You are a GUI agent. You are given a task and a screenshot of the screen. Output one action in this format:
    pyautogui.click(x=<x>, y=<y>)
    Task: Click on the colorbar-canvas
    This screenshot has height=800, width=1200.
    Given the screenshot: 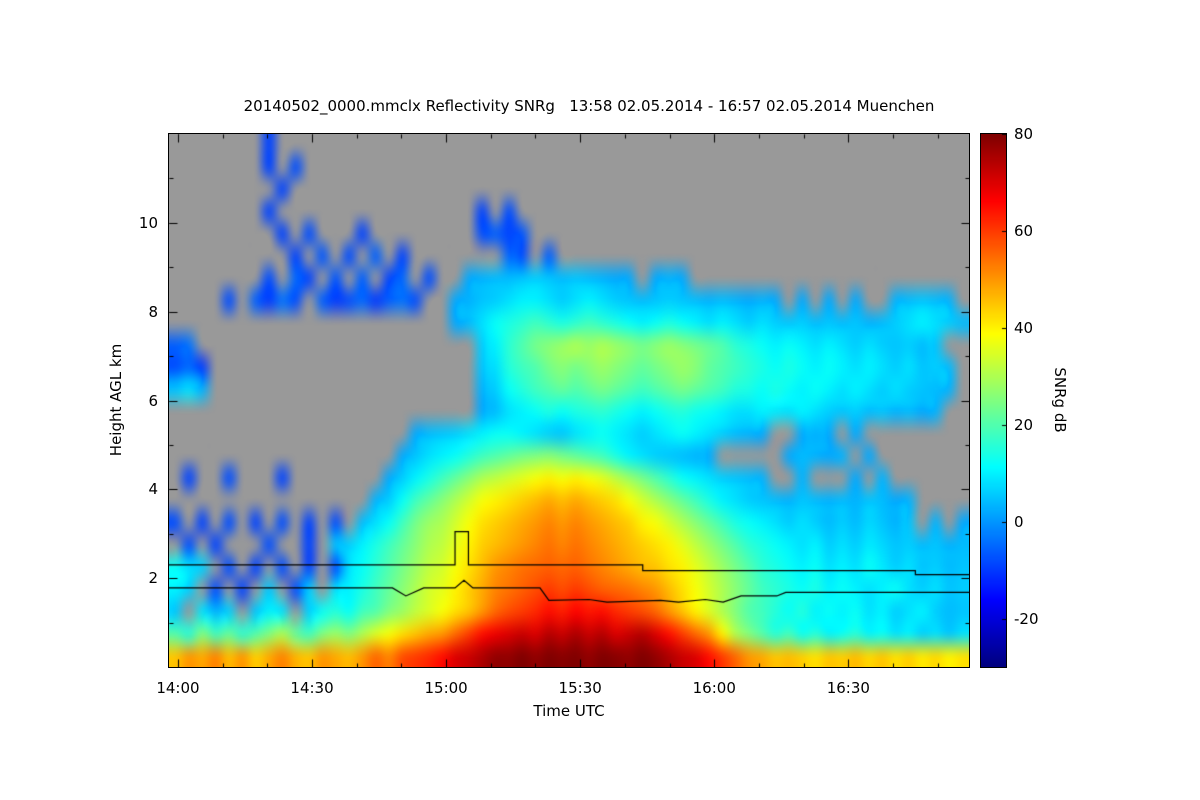 What is the action you would take?
    pyautogui.click(x=993, y=400)
    